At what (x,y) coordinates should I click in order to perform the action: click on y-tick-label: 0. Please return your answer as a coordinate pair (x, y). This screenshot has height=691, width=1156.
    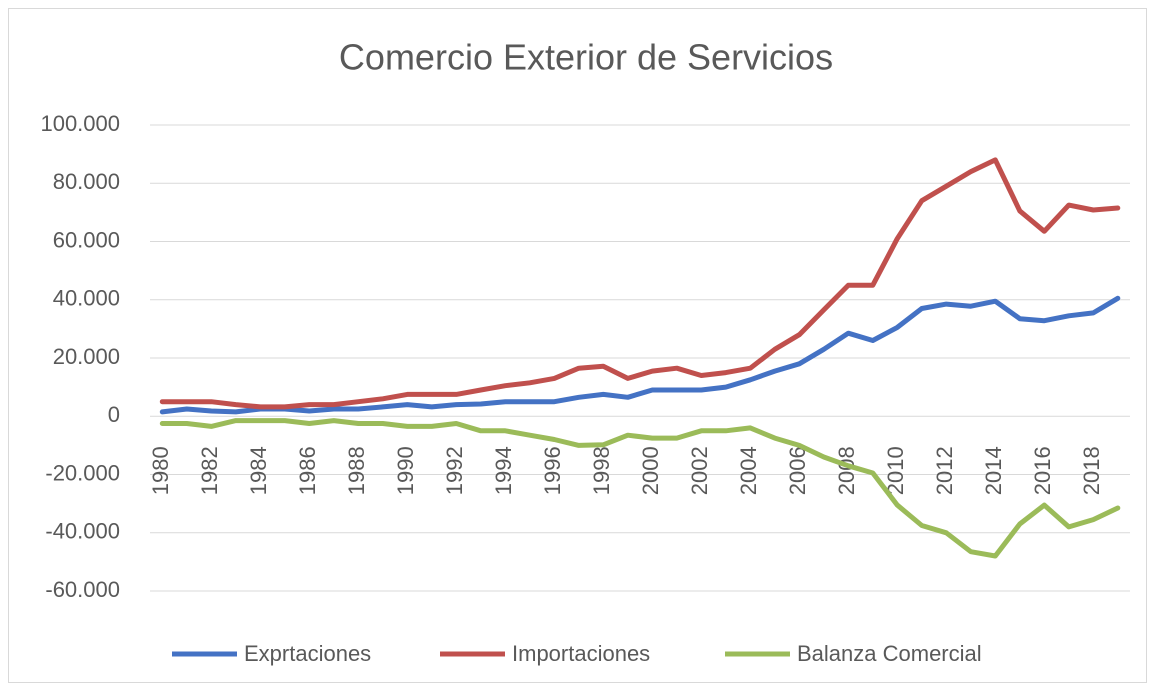
    Looking at the image, I should click on (114, 414).